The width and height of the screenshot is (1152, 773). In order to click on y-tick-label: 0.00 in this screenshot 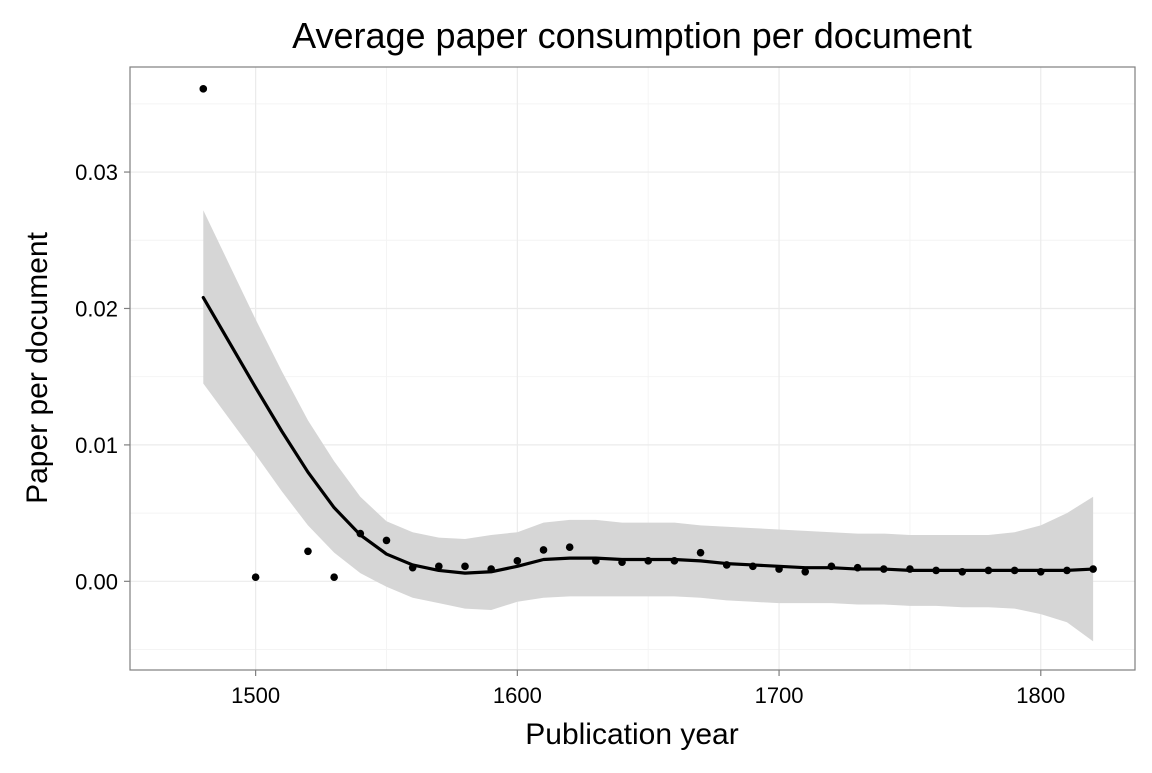, I will do `click(96, 581)`.